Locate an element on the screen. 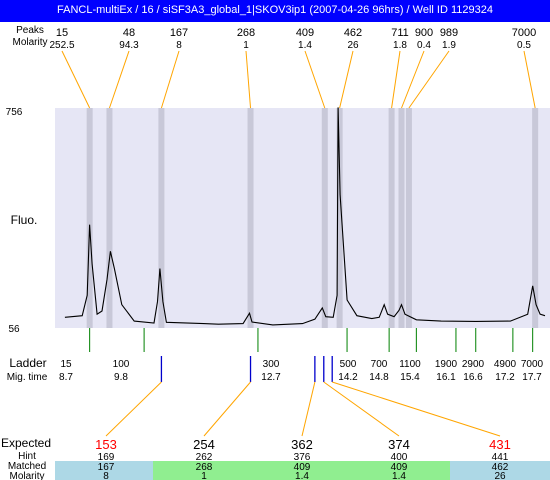 This screenshot has width=550, height=480. hint-value: 400 is located at coordinates (399, 457).